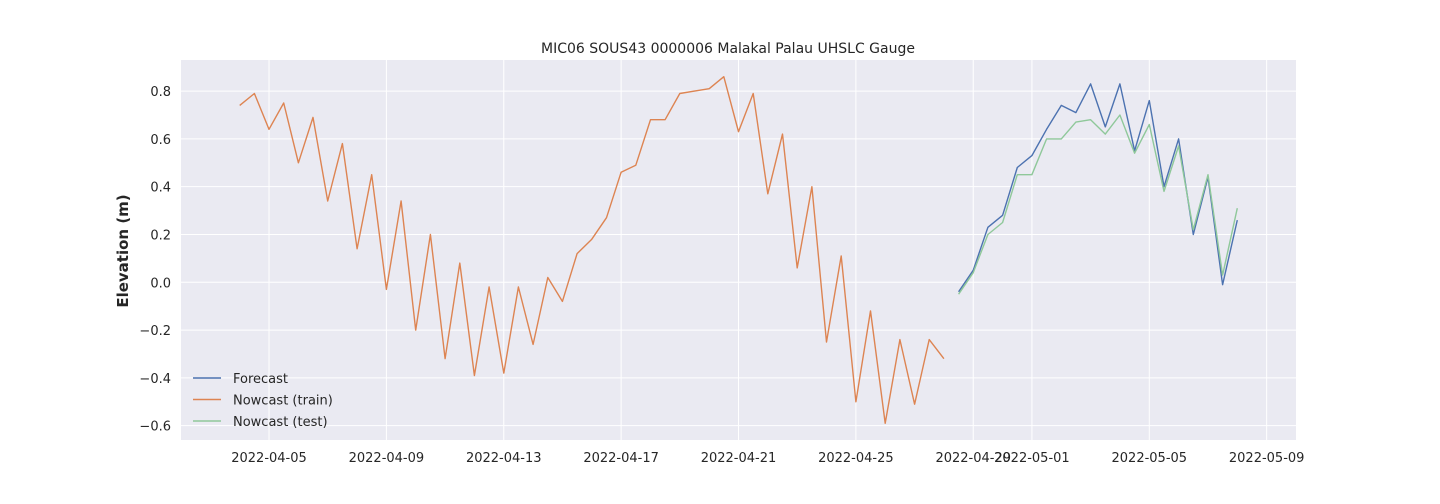 Image resolution: width=1440 pixels, height=504 pixels. Describe the element at coordinates (387, 458) in the screenshot. I see `x-tick-label: 2022-04-09` at that location.